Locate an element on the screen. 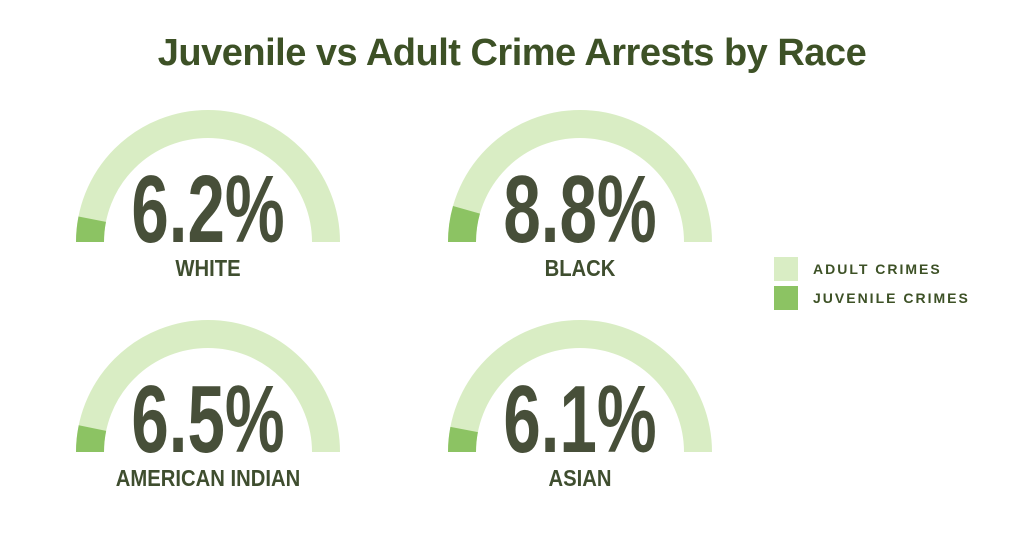 This screenshot has width=1024, height=536. chart-title: Juvenile vs Adult Crime Arrests by Race is located at coordinates (512, 53).